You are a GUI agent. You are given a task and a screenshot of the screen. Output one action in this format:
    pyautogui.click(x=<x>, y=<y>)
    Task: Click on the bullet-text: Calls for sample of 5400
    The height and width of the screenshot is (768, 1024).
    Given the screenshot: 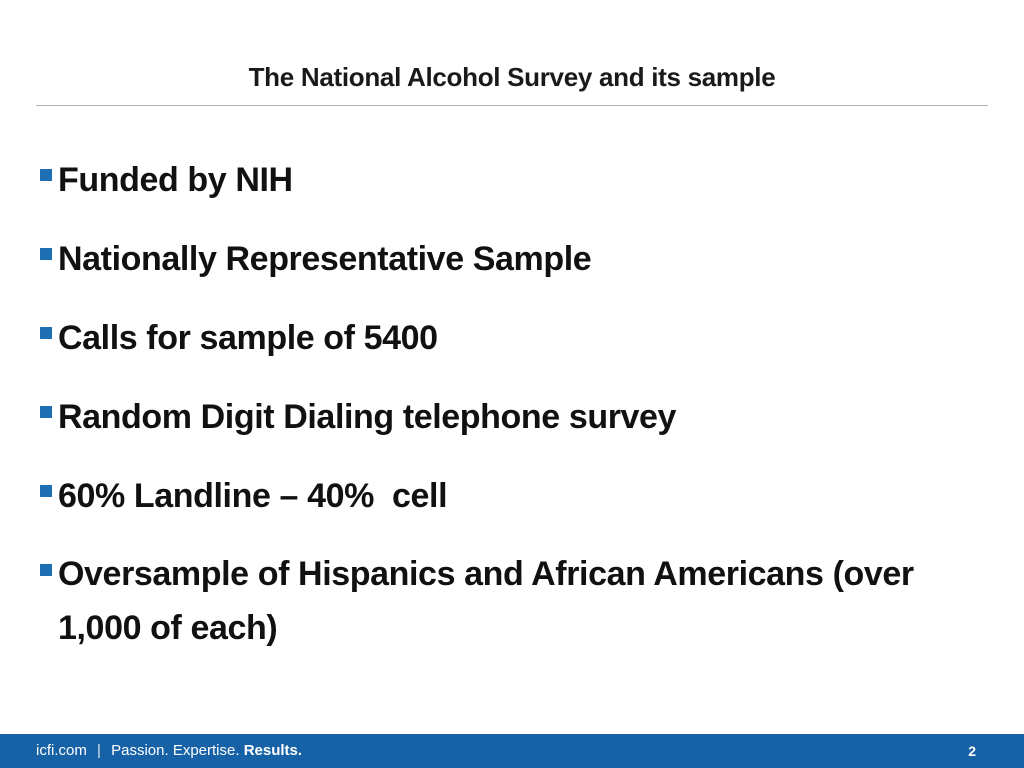 What is the action you would take?
    pyautogui.click(x=248, y=338)
    